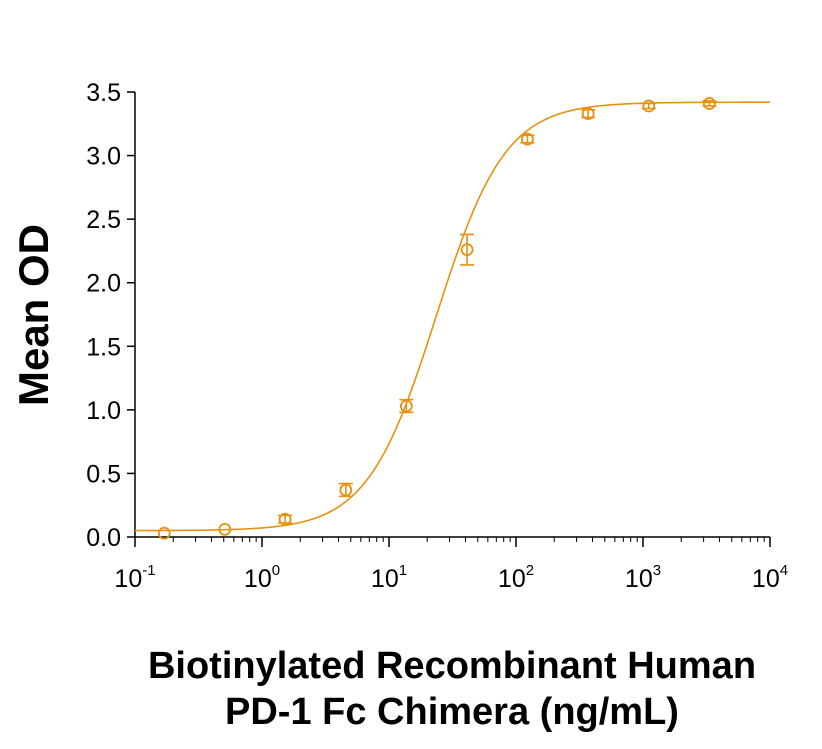  I want to click on y-tick-label: 1.0, so click(103, 411).